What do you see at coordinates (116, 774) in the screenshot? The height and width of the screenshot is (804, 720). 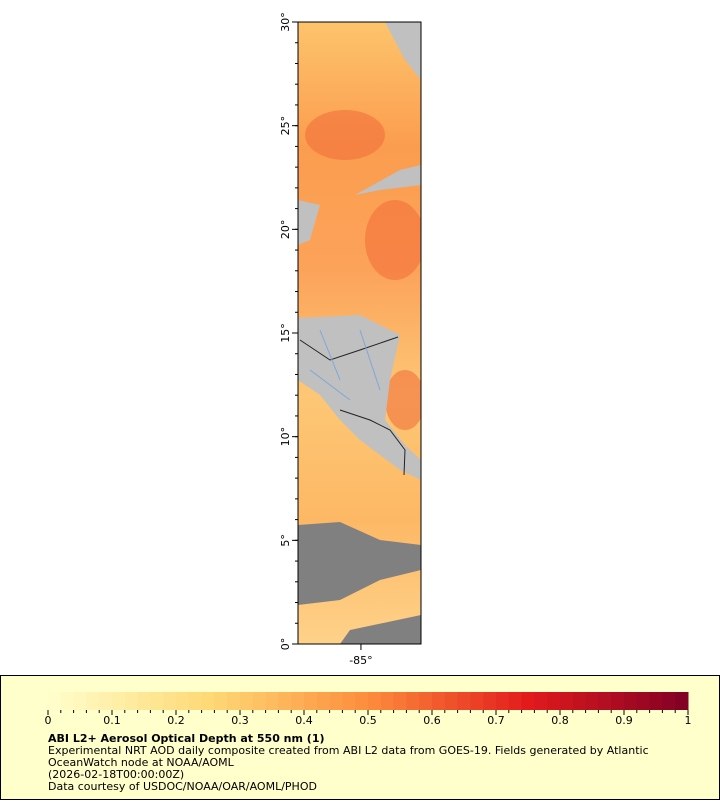 I see `legend-line: (2026-02-18T00:00:00Z)` at bounding box center [116, 774].